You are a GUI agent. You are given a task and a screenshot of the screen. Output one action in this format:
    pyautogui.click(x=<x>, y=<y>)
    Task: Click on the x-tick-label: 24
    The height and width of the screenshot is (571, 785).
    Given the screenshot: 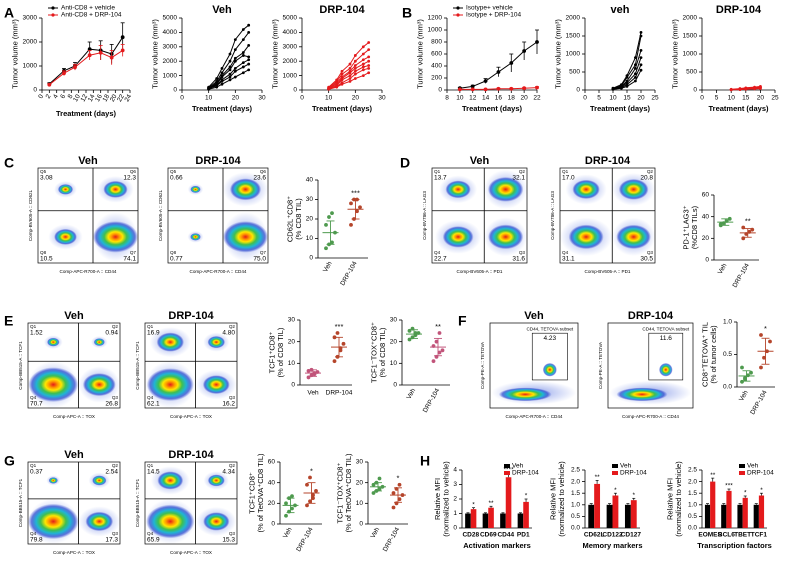 What is the action you would take?
    pyautogui.click(x=129, y=98)
    